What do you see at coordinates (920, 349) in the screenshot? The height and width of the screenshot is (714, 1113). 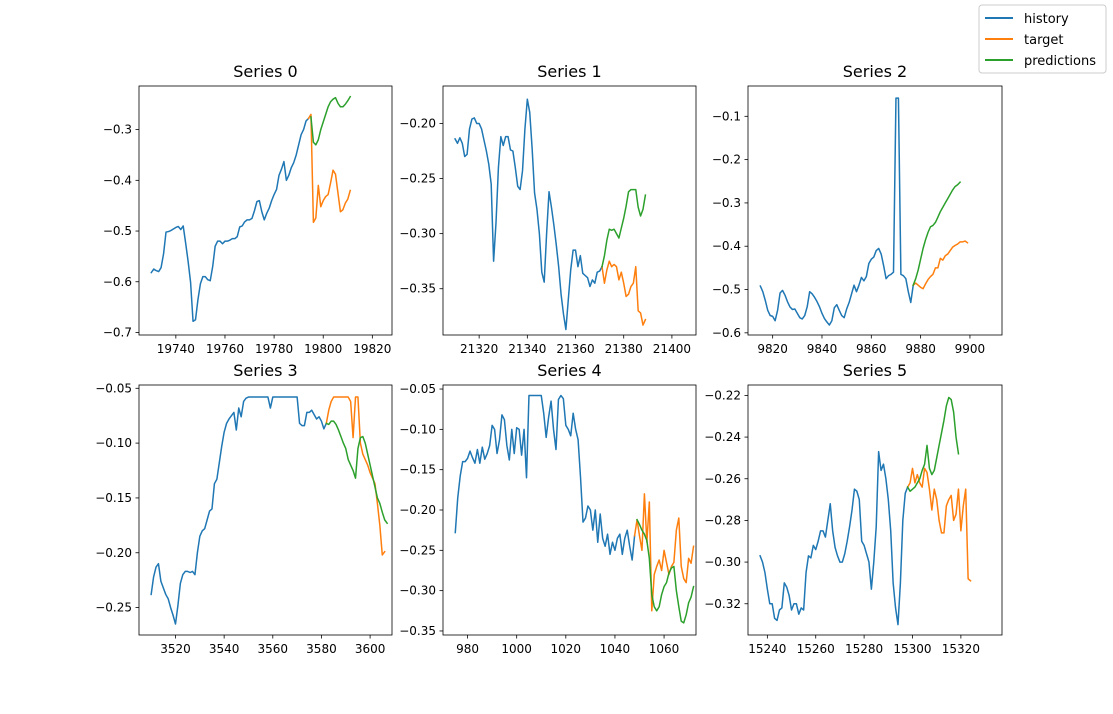 I see `x-tick-label: 9880` at bounding box center [920, 349].